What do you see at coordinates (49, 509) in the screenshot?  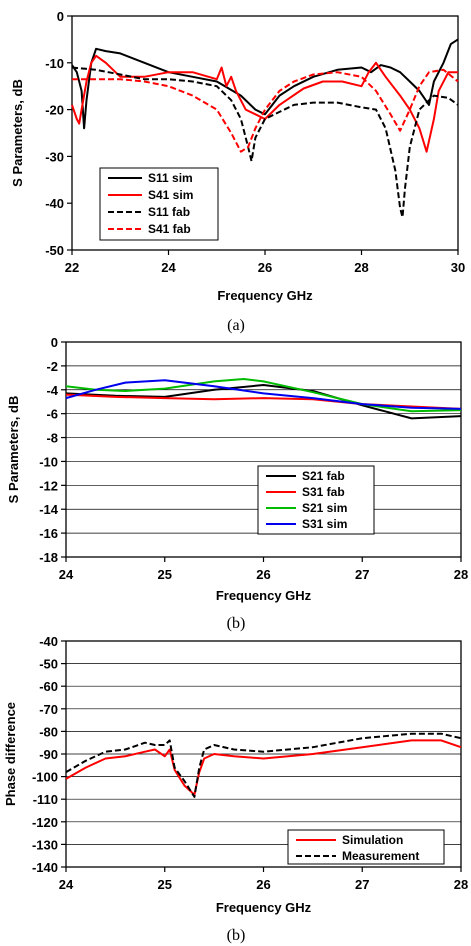 I see `y-tick-label: -14` at bounding box center [49, 509].